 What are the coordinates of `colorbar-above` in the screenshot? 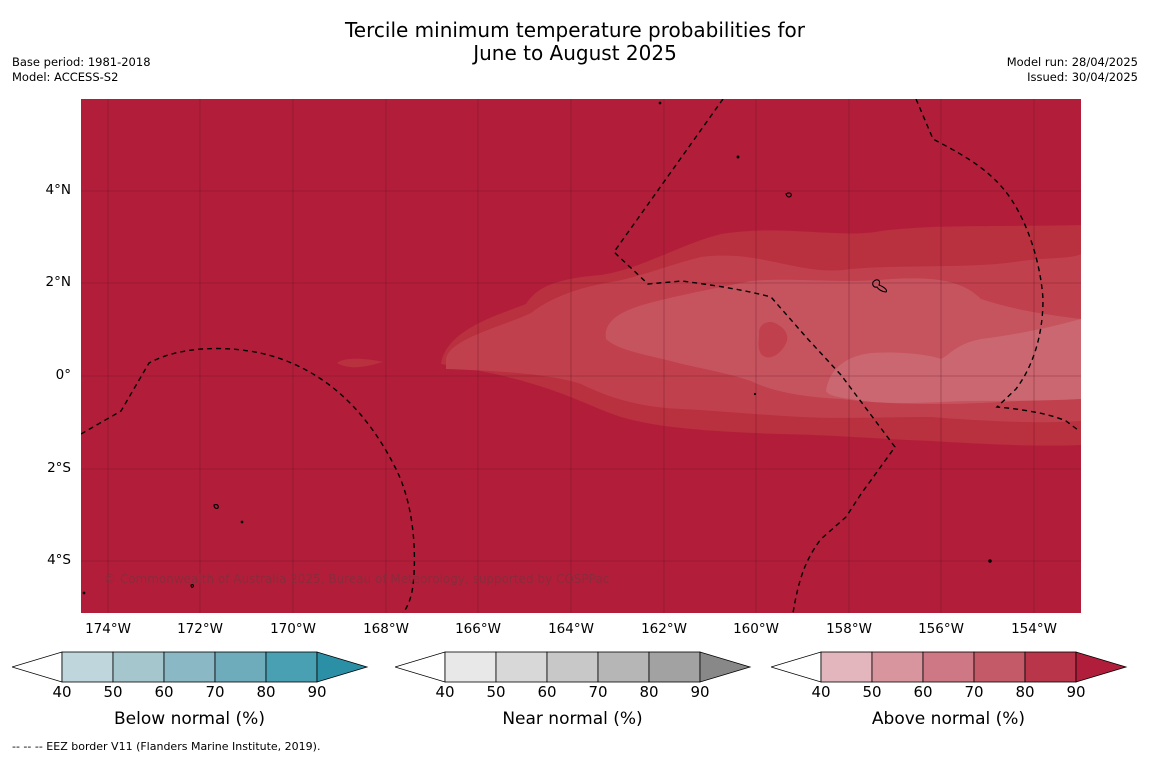 It's located at (949, 667).